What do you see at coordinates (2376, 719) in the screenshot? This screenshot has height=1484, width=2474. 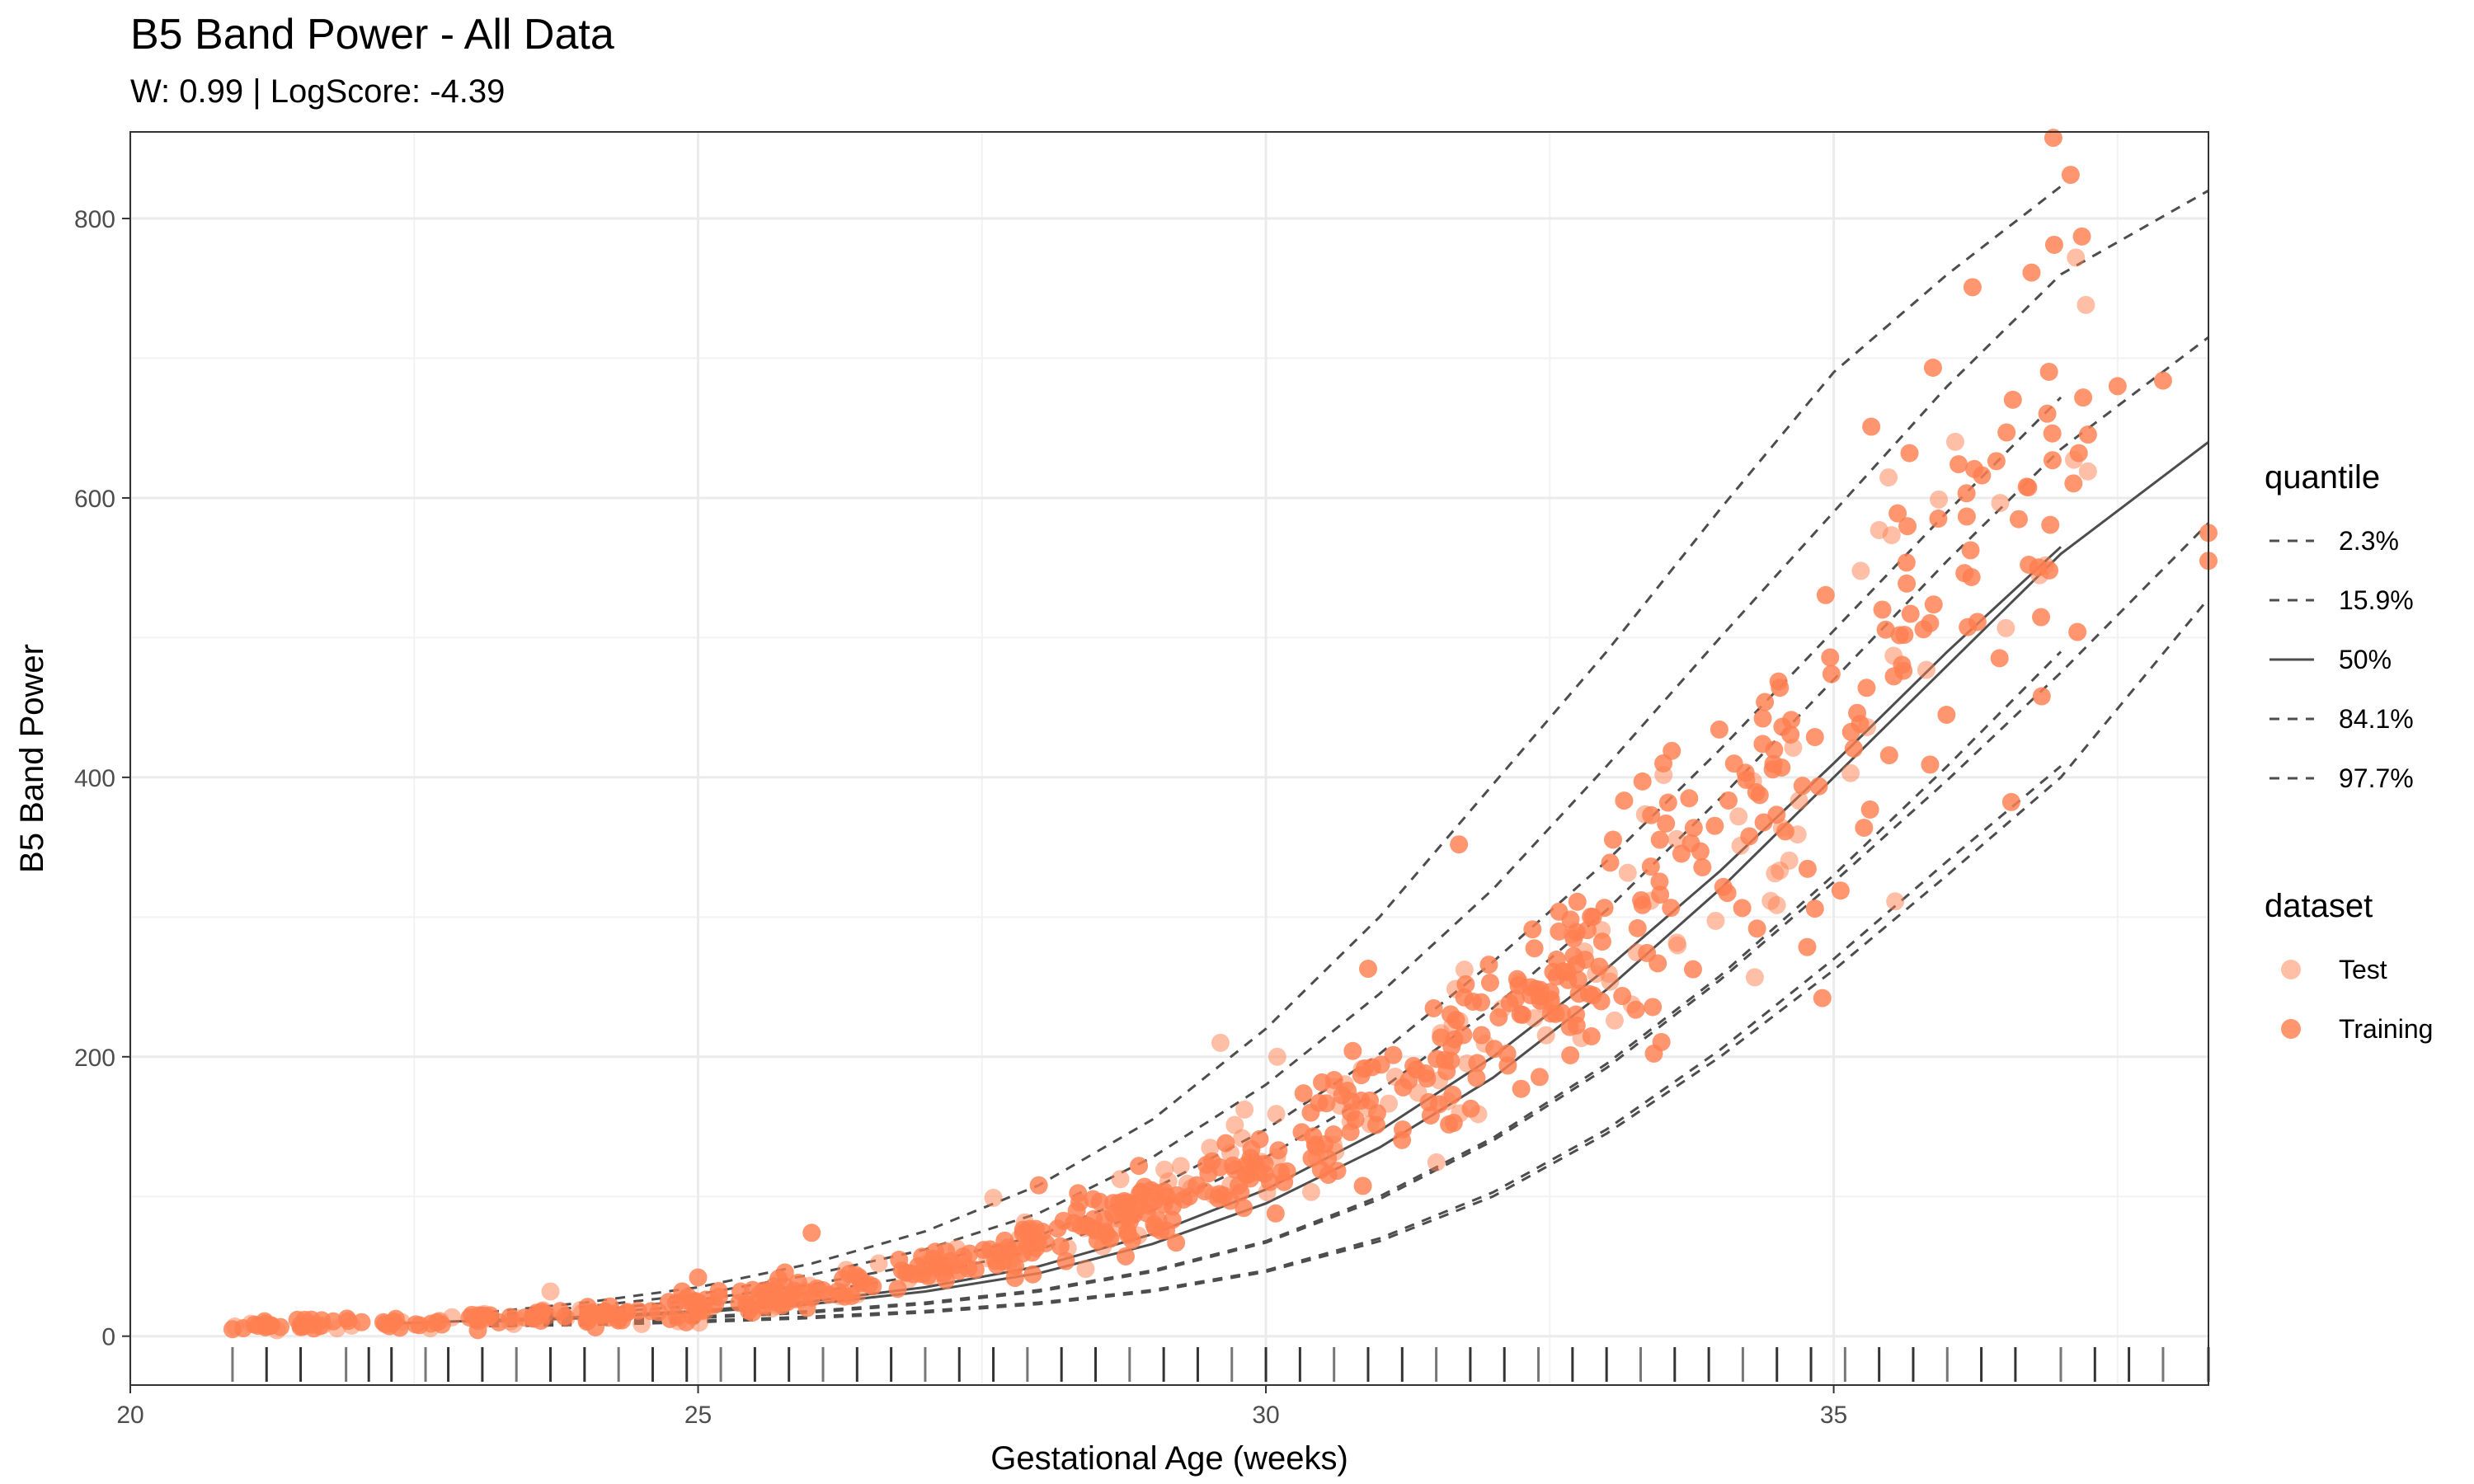 I see `legend-quantile-label: 84.1%` at bounding box center [2376, 719].